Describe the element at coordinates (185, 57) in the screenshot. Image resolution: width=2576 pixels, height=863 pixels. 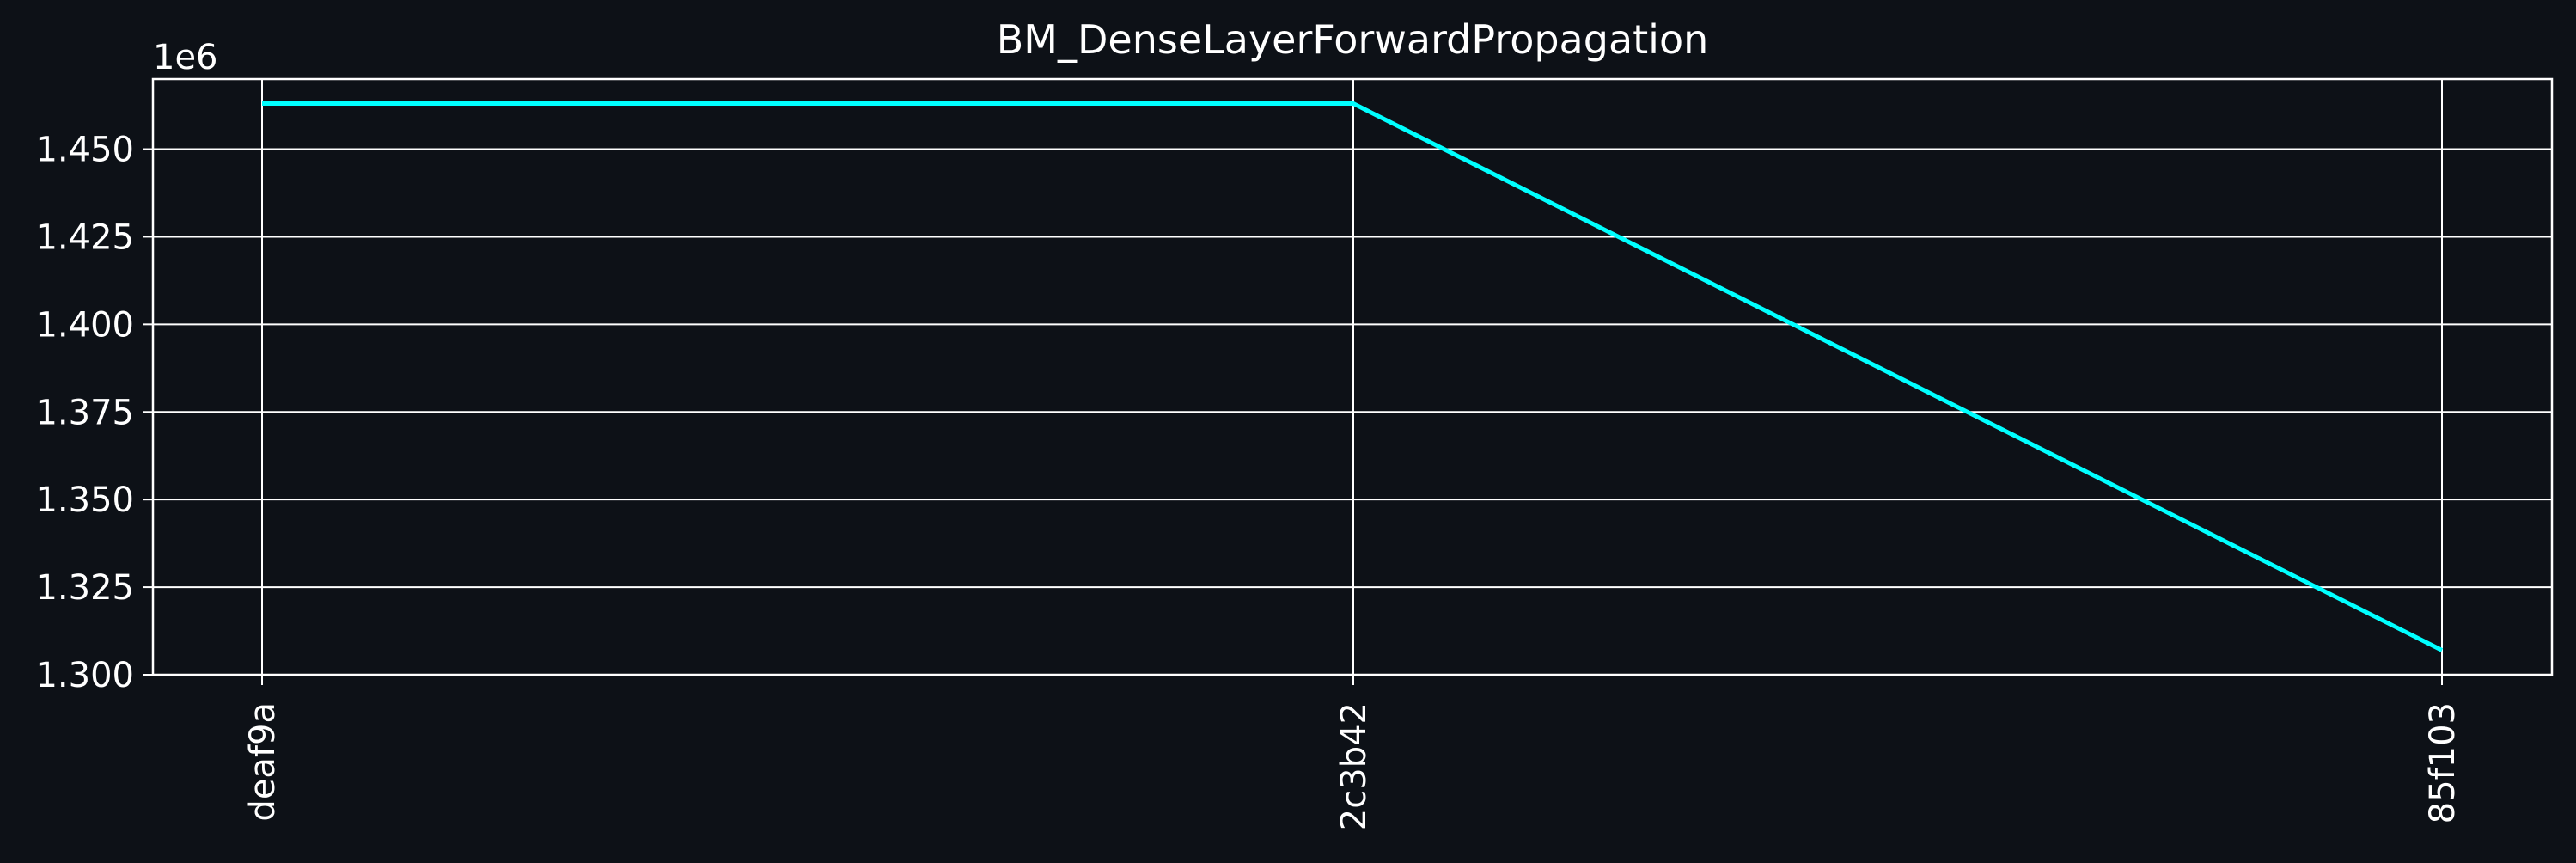
I see `y-axis-offset-label: 1e6` at that location.